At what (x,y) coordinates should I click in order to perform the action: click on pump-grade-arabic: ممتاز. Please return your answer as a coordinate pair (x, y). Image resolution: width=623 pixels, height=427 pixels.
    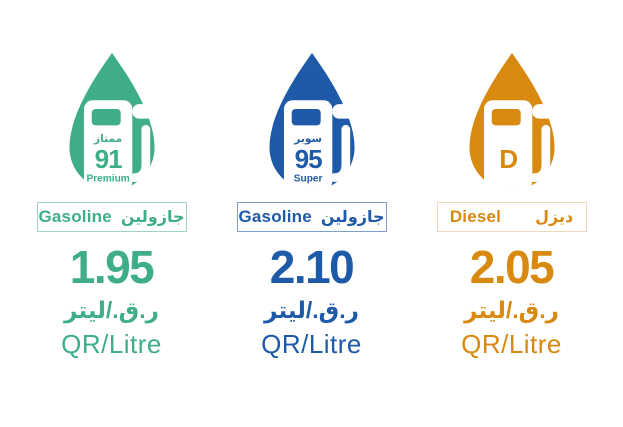
    Looking at the image, I should click on (107, 139).